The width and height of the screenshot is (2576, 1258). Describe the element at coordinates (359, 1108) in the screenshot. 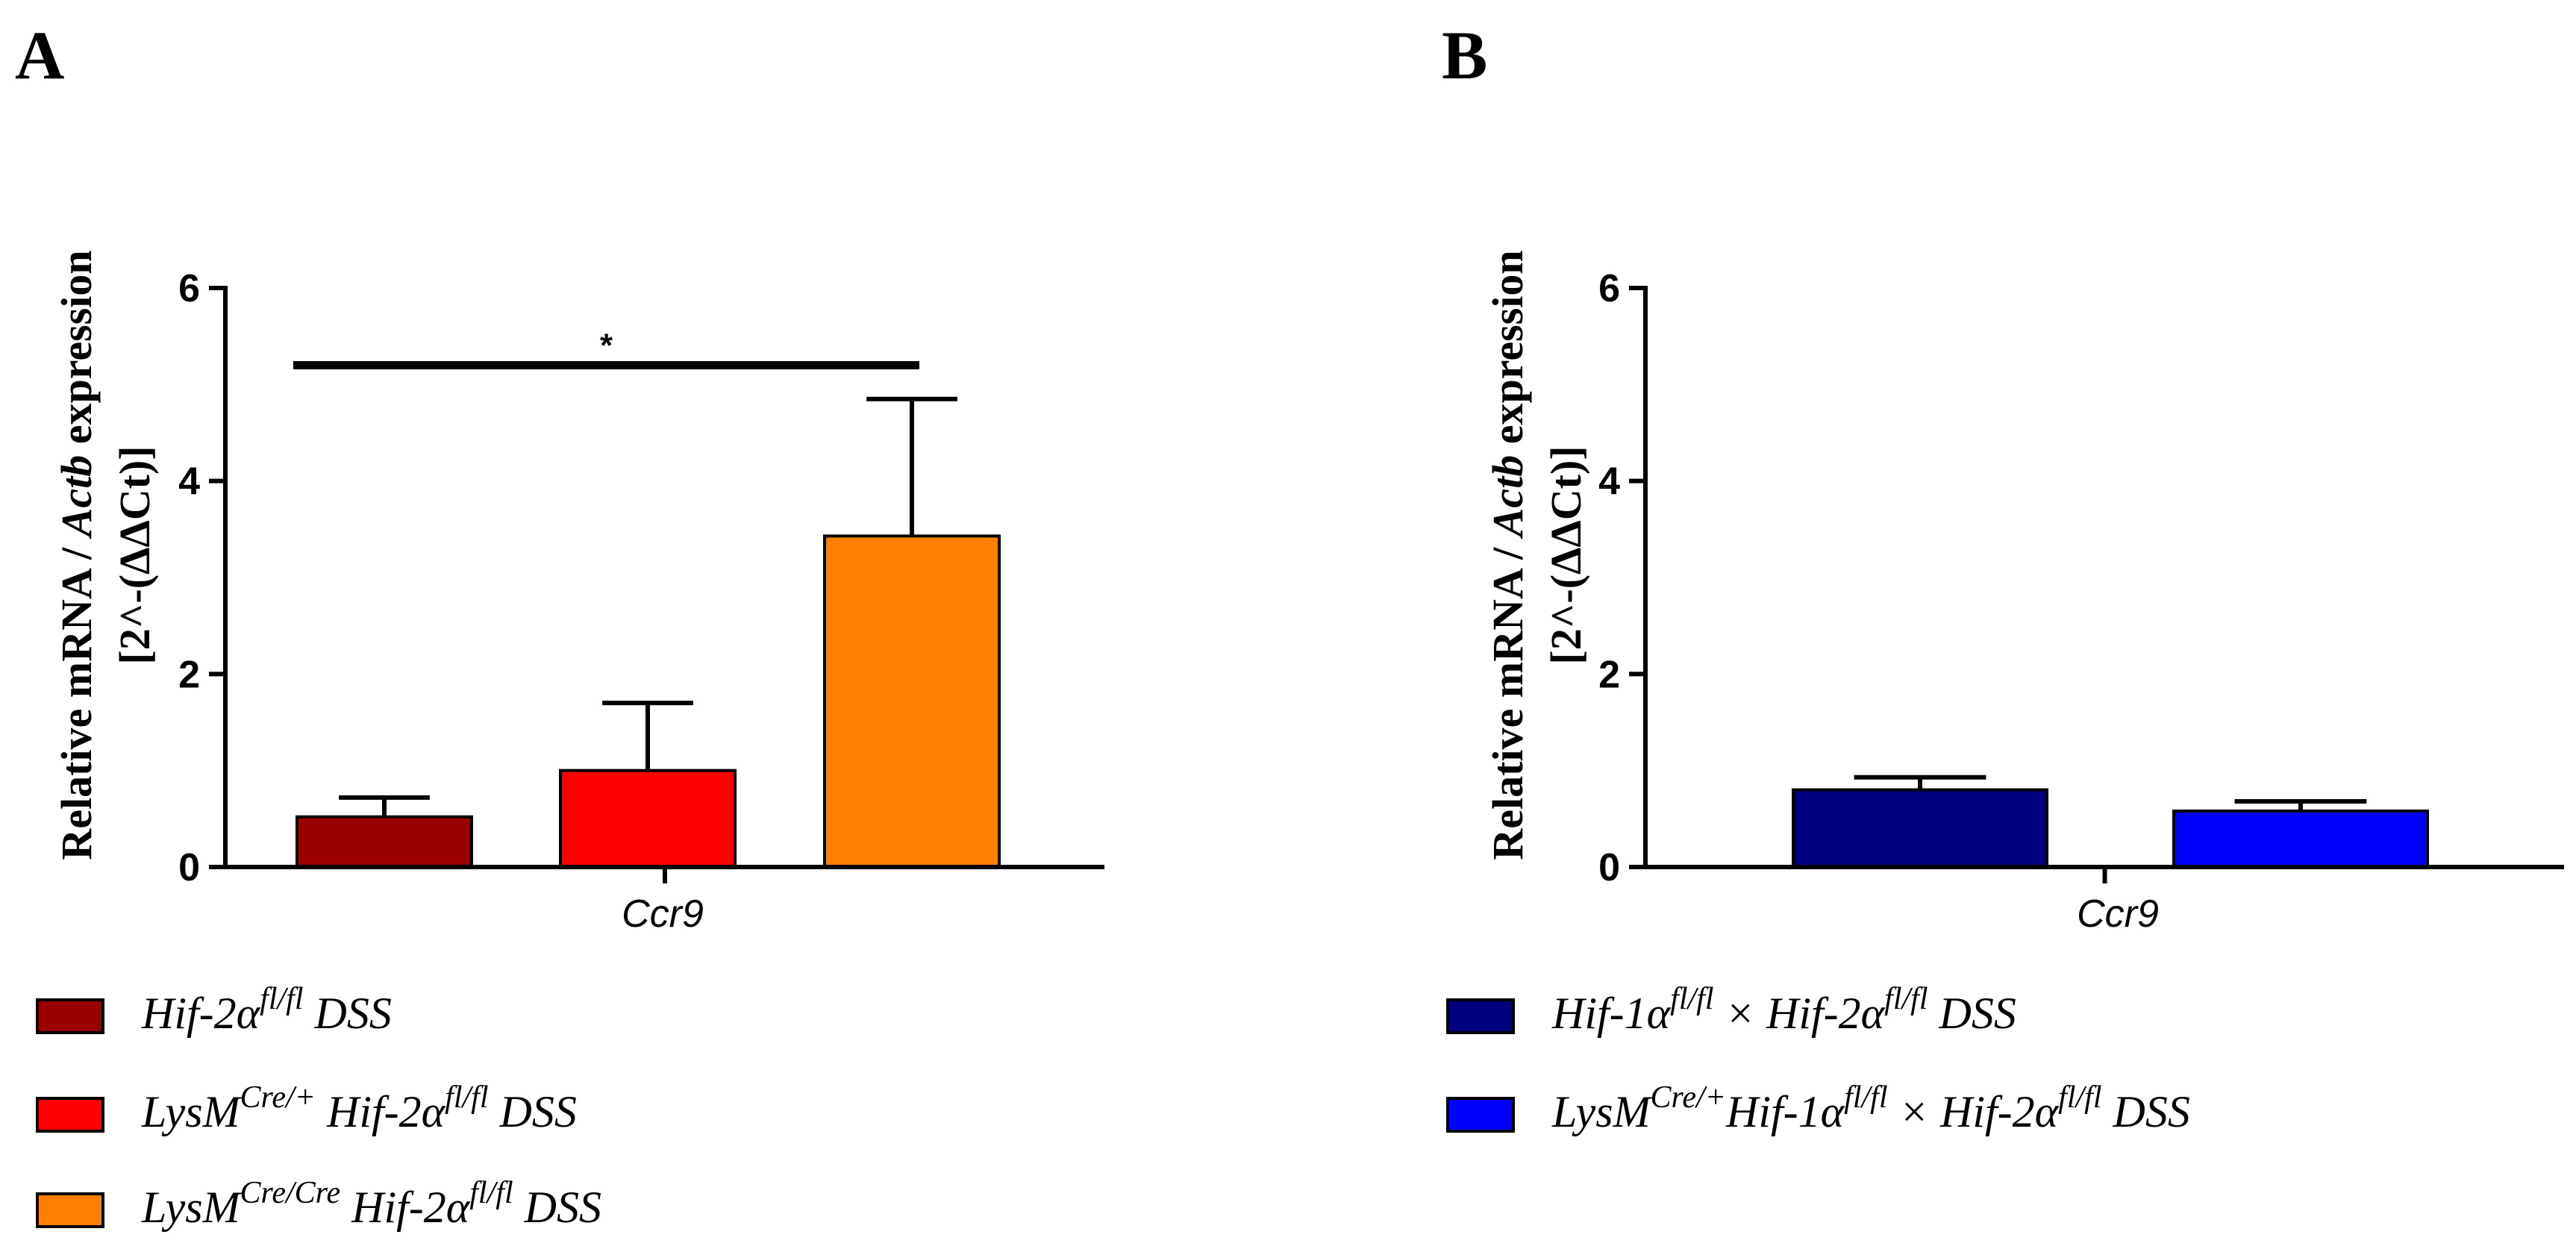

I see `legend-entry: LysMCre/+ Hif-2αfl/fl DSS` at that location.